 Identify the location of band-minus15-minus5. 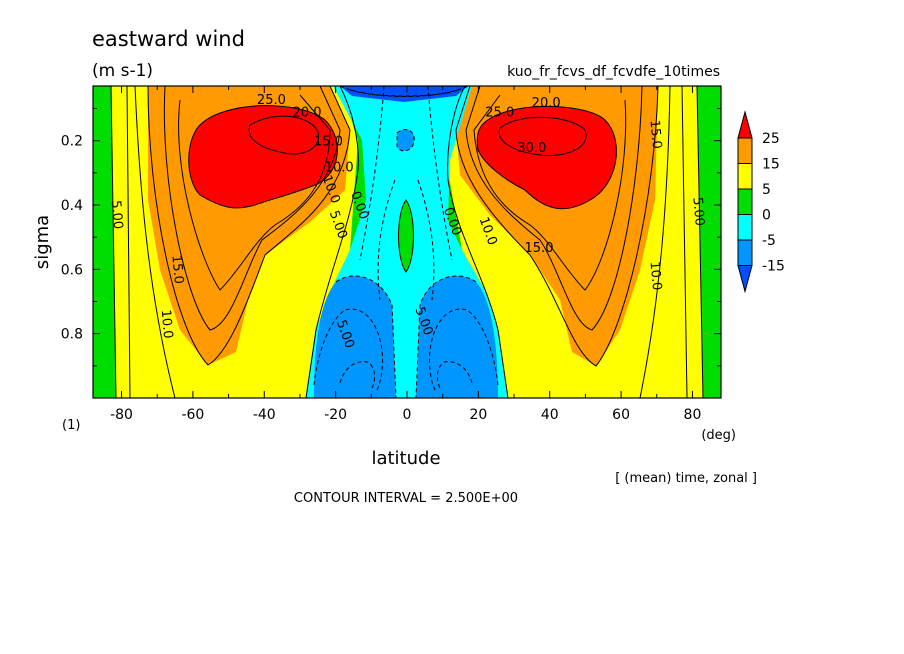
(406, 336).